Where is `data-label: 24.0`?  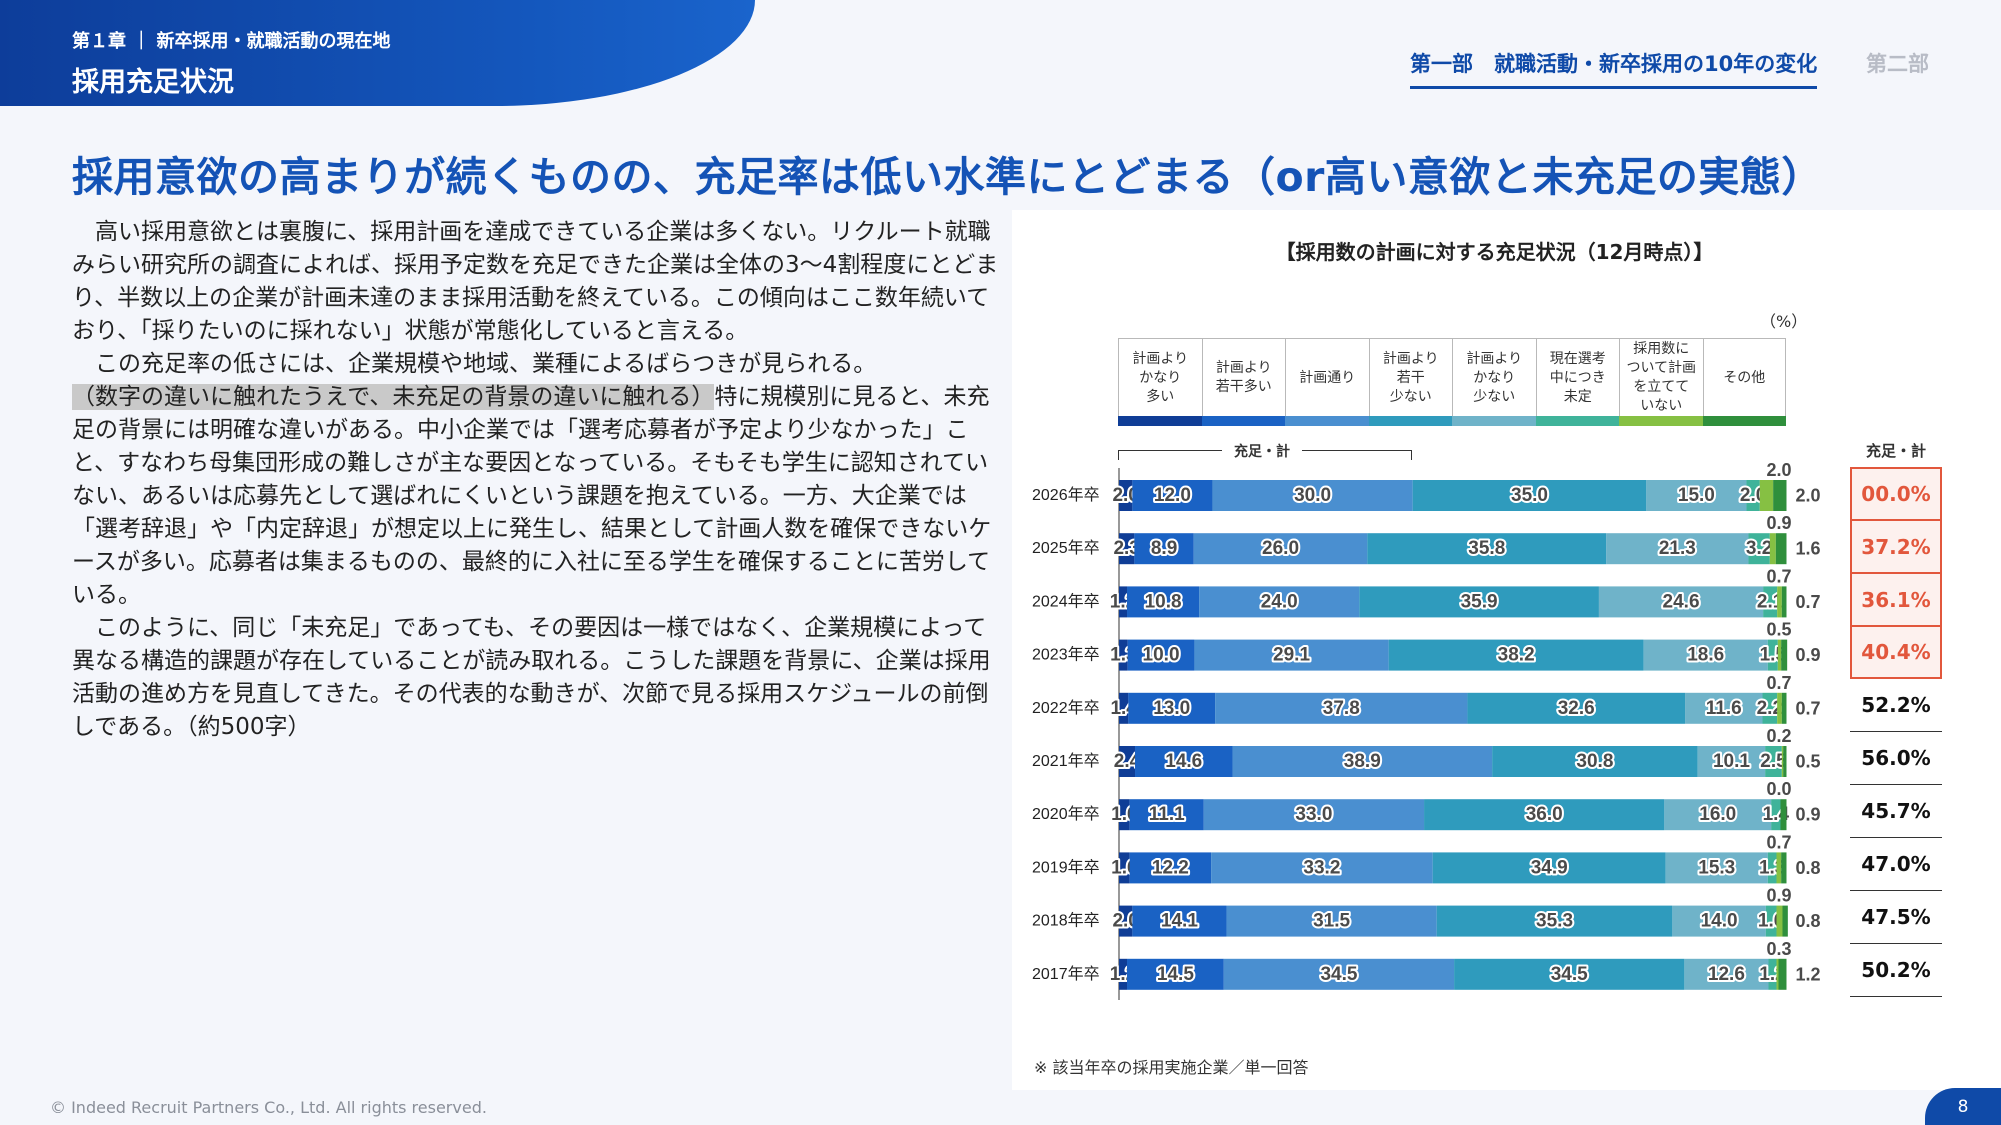 data-label: 24.0 is located at coordinates (1279, 601).